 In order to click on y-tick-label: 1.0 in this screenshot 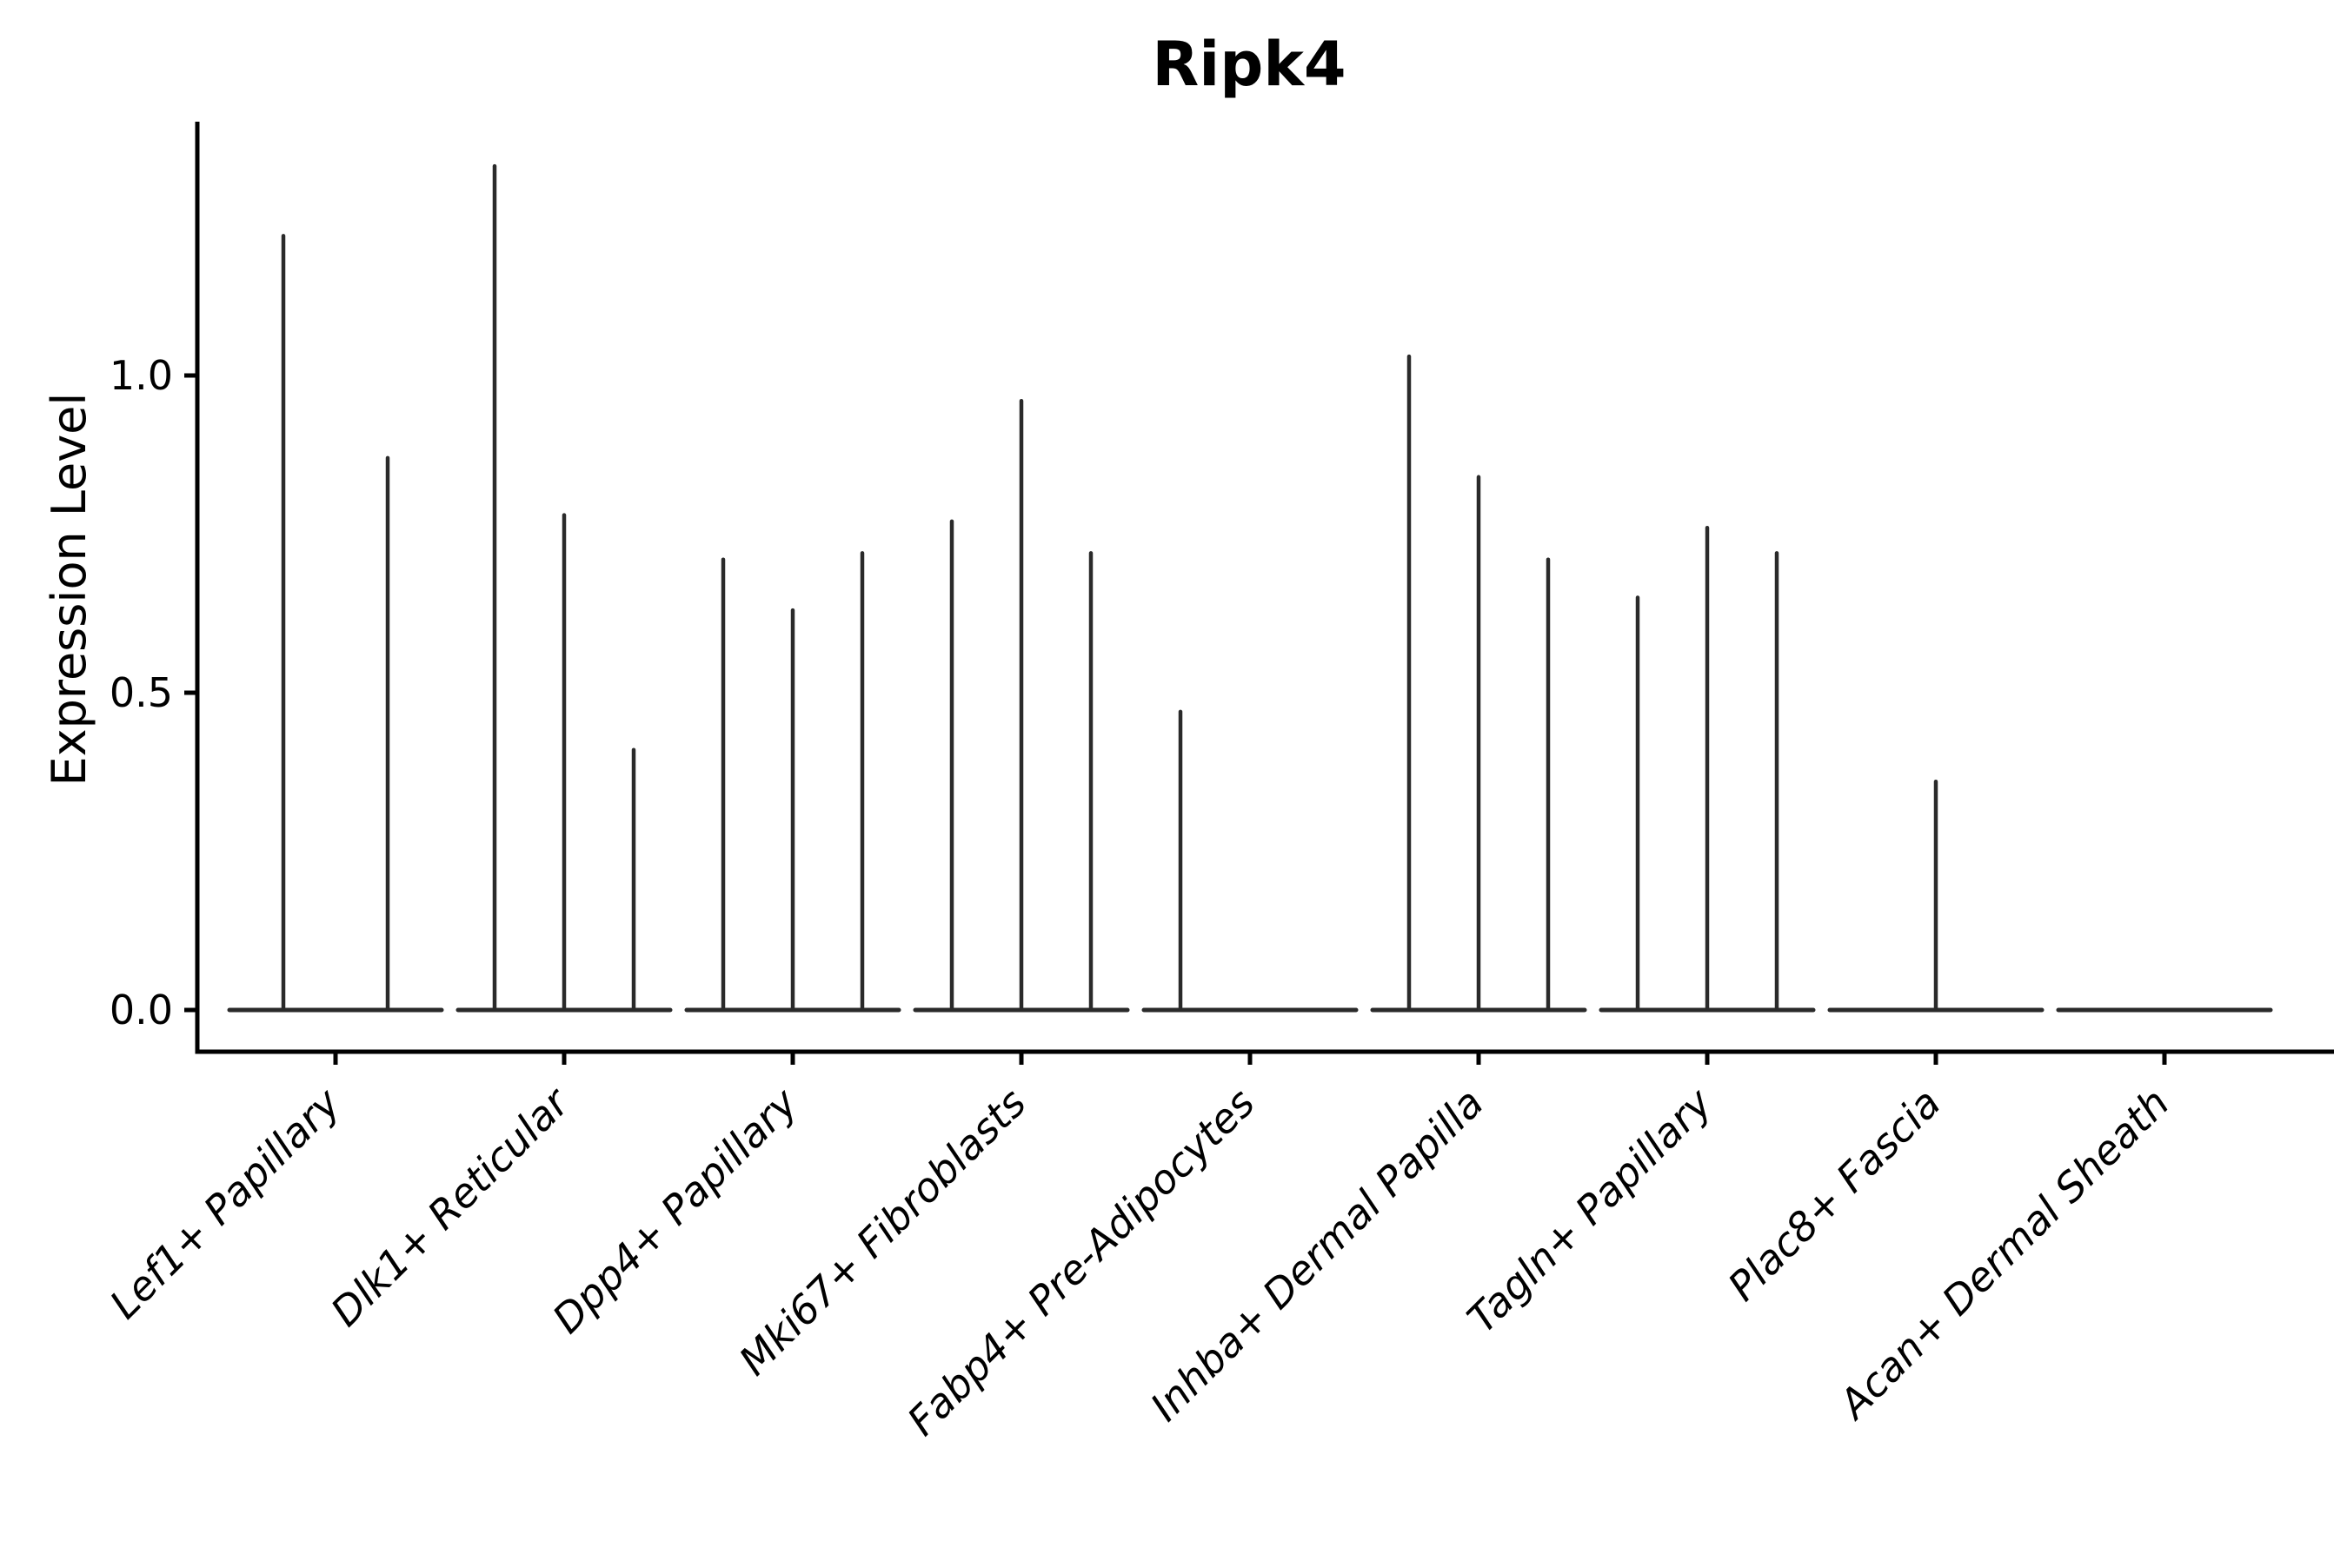, I will do `click(141, 375)`.